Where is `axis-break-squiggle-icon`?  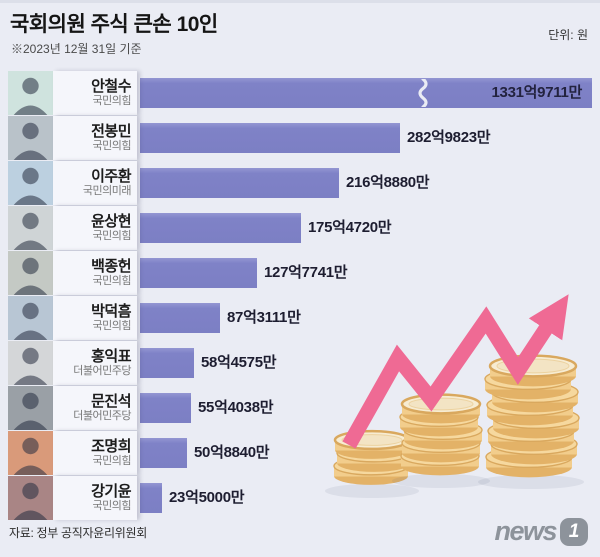
axis-break-squiggle-icon is located at coordinates (423, 93).